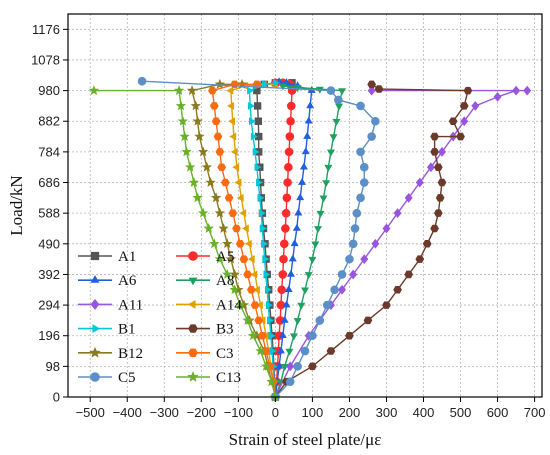  What do you see at coordinates (498, 412) in the screenshot?
I see `x-tick-label: 600` at bounding box center [498, 412].